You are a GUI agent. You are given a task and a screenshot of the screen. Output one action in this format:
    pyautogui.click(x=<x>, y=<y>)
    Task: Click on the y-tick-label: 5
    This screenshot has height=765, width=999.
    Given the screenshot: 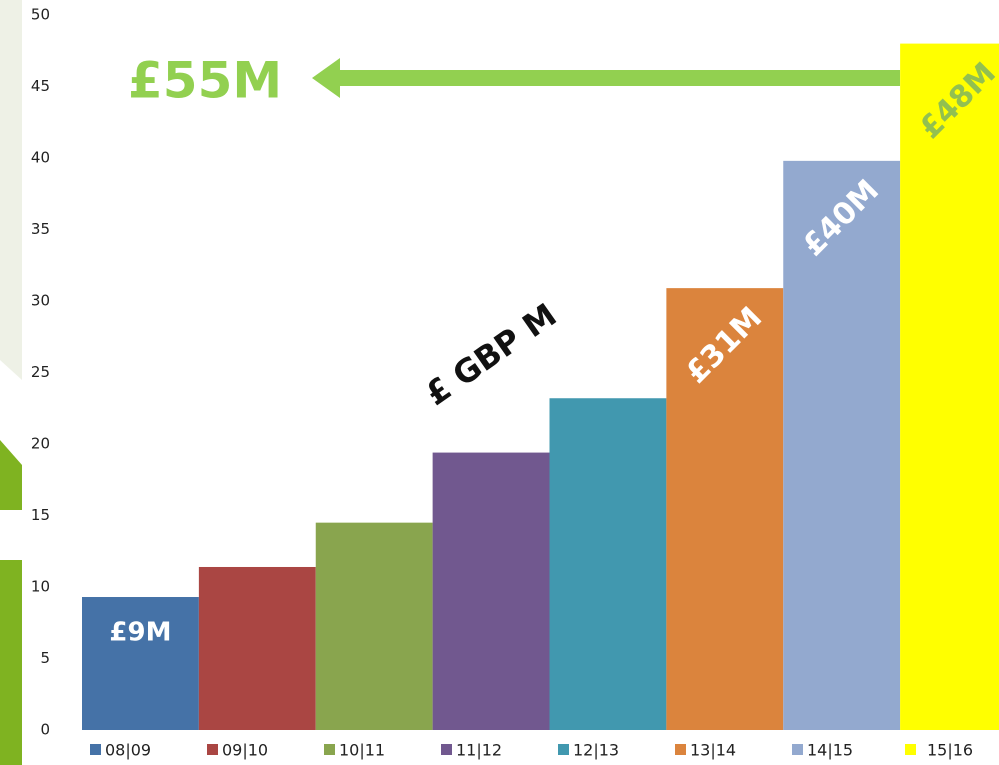 What is the action you would take?
    pyautogui.click(x=45, y=658)
    